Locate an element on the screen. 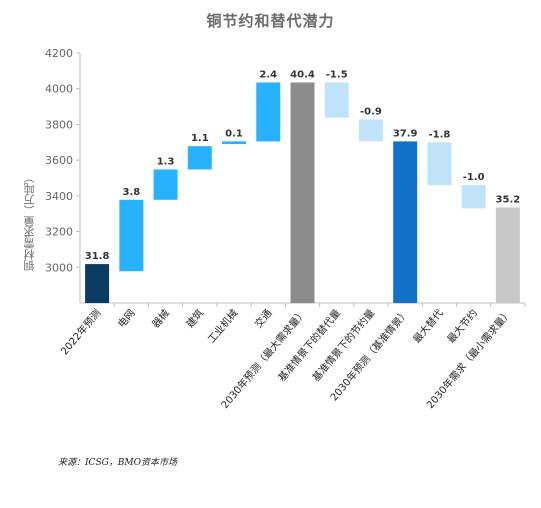 Image resolution: width=541 pixels, height=508 pixels. data-label: 1.3 is located at coordinates (166, 161).